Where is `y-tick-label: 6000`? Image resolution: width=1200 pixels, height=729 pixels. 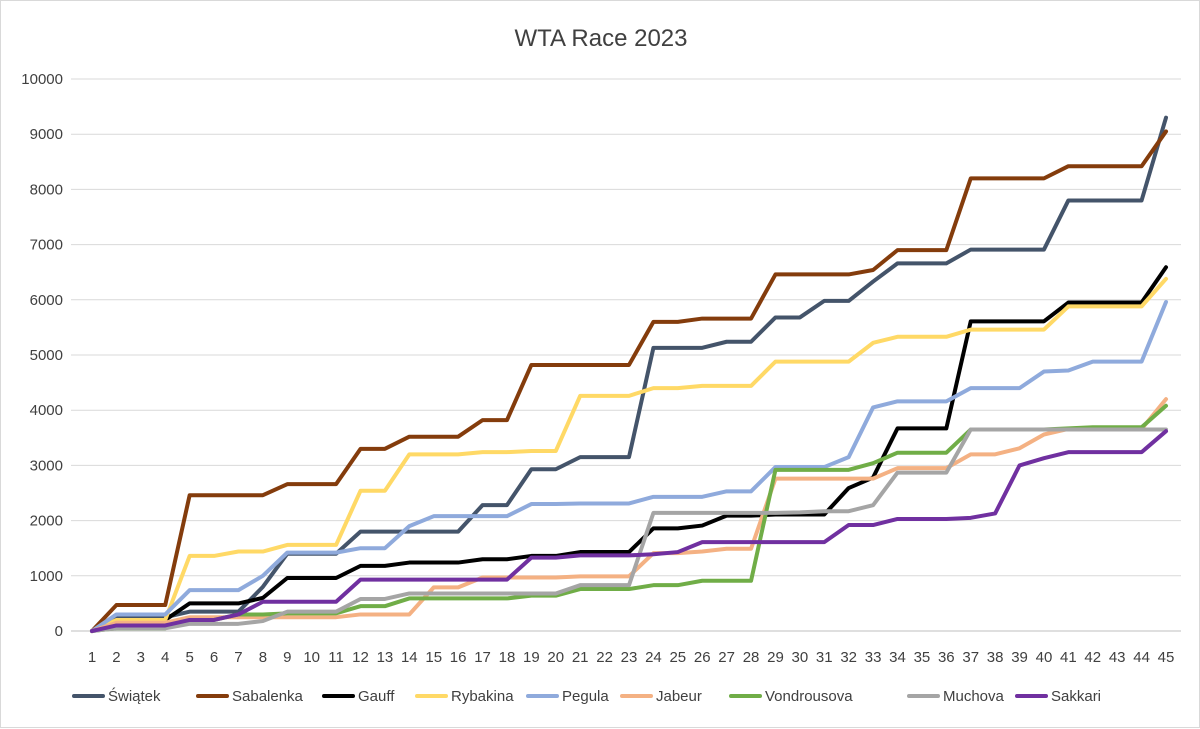
y-tick-label: 6000 is located at coordinates (46, 300).